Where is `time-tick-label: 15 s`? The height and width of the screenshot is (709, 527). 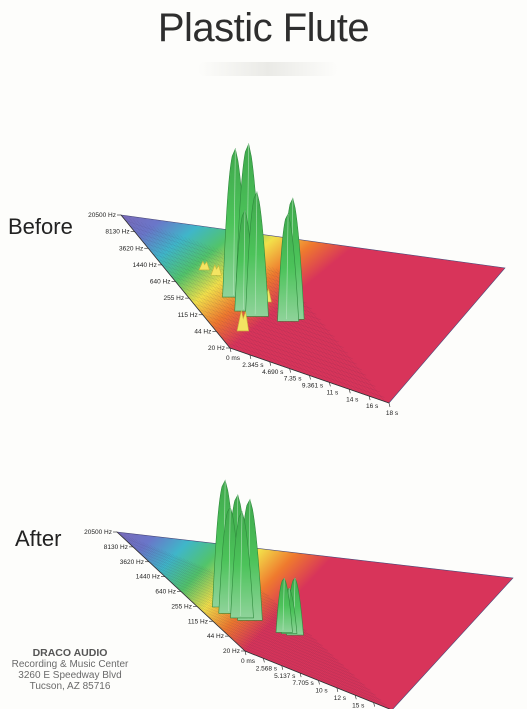
time-tick-label: 15 s is located at coordinates (358, 705).